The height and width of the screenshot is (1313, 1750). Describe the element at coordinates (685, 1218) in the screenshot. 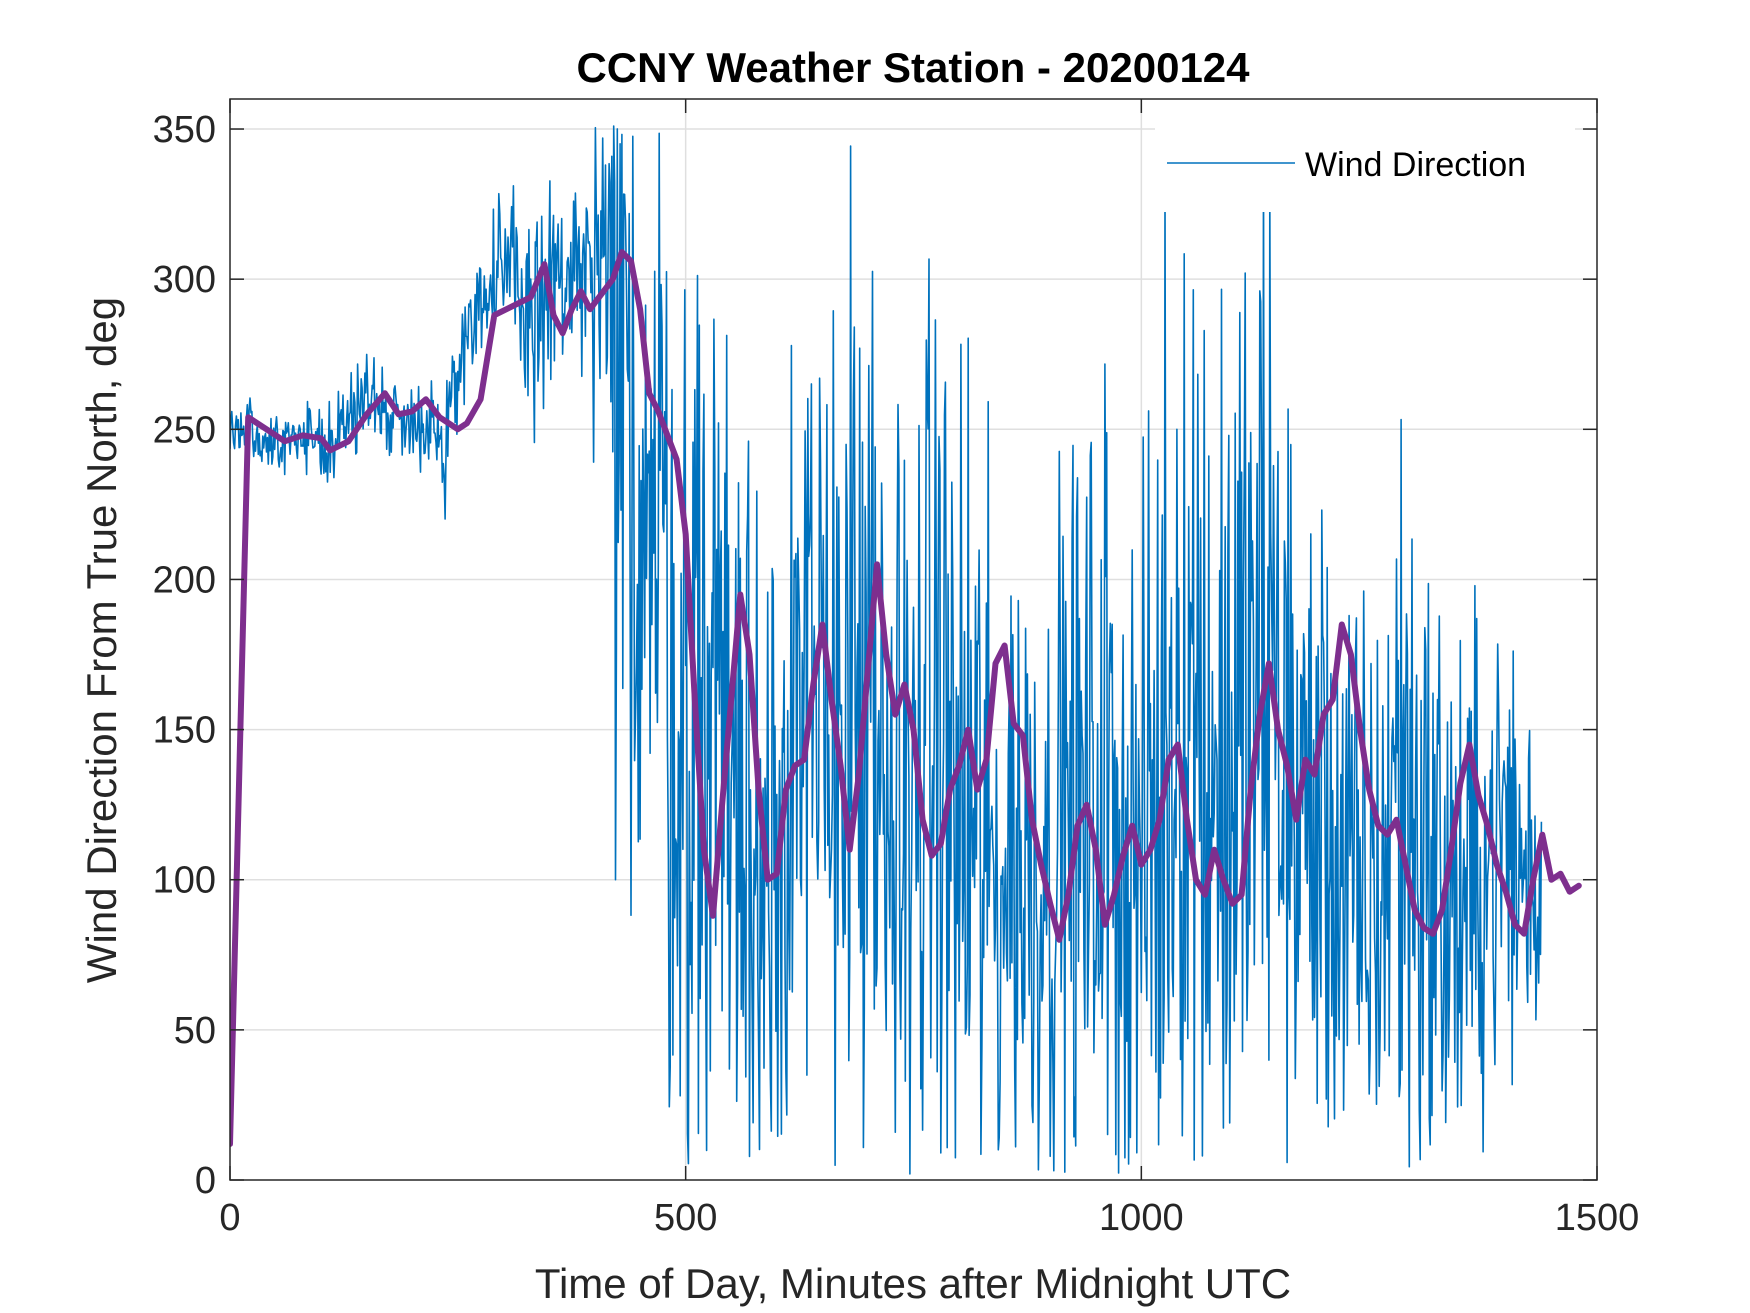

I see `x-tick-label: 500` at that location.